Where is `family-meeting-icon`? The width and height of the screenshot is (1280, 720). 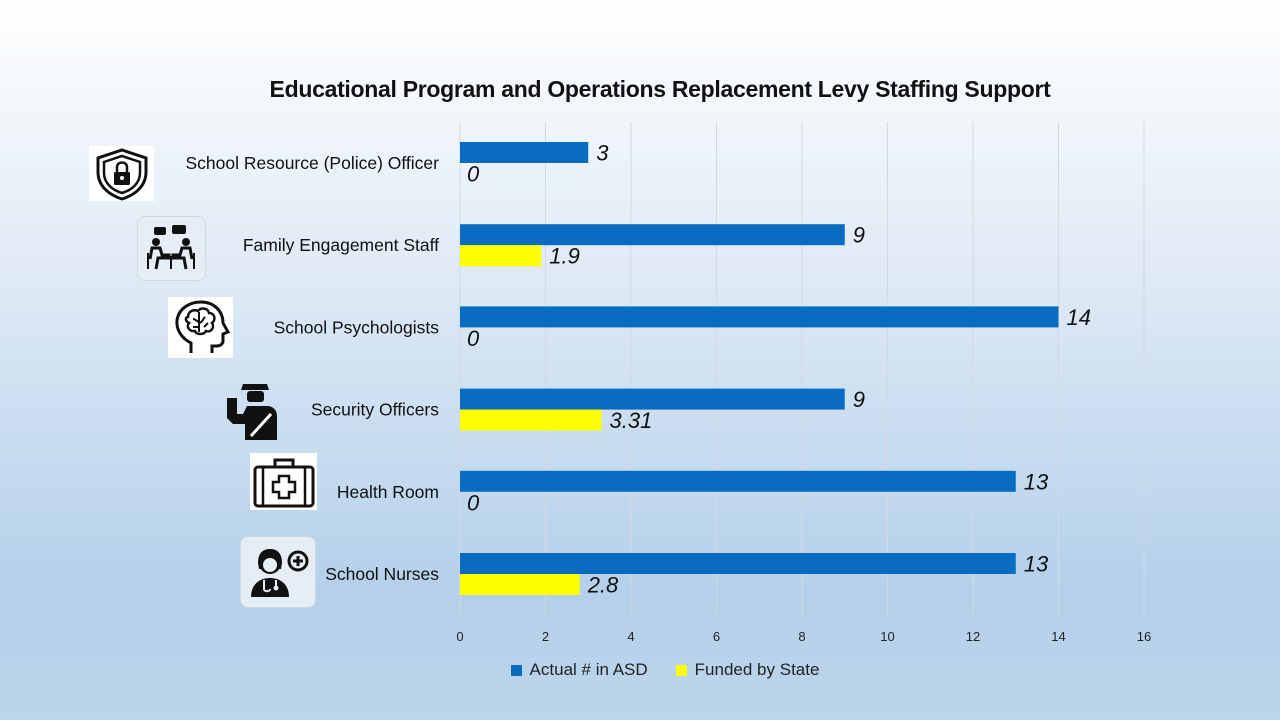
family-meeting-icon is located at coordinates (171, 248).